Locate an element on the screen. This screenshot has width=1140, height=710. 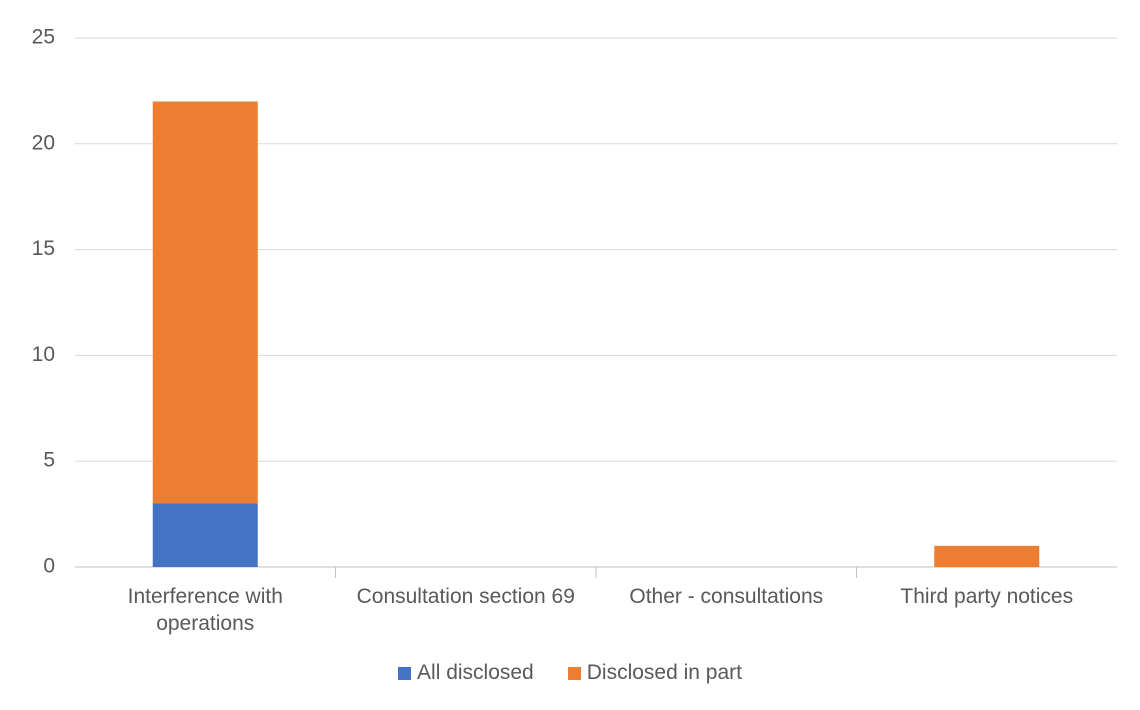
legend-item: Disclosed in part is located at coordinates (654, 673).